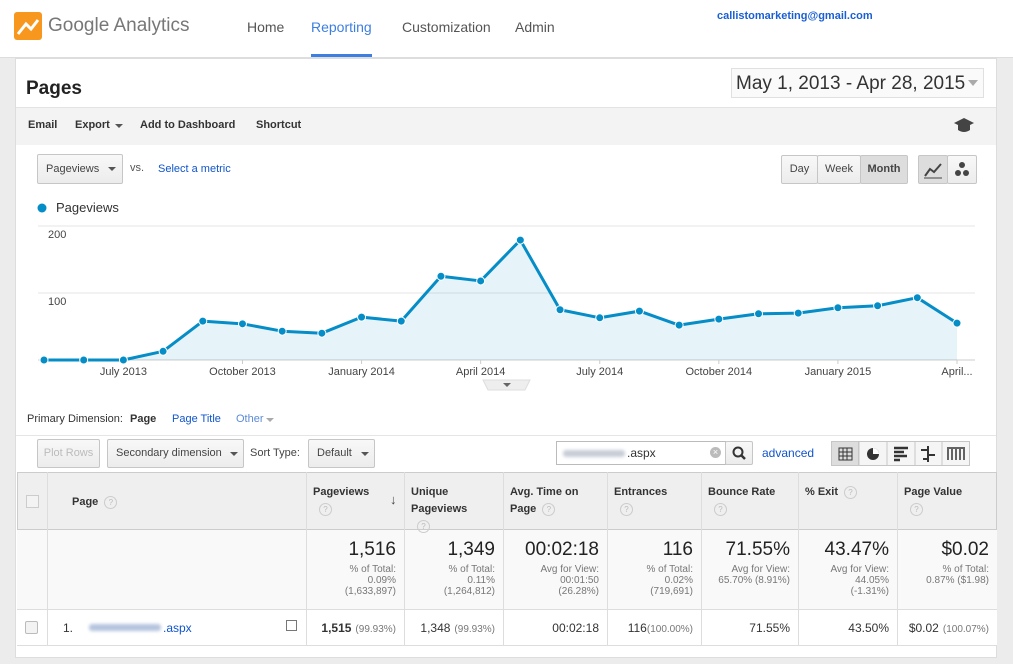 This screenshot has height=664, width=1013. What do you see at coordinates (964, 126) in the screenshot?
I see `academy-icon` at bounding box center [964, 126].